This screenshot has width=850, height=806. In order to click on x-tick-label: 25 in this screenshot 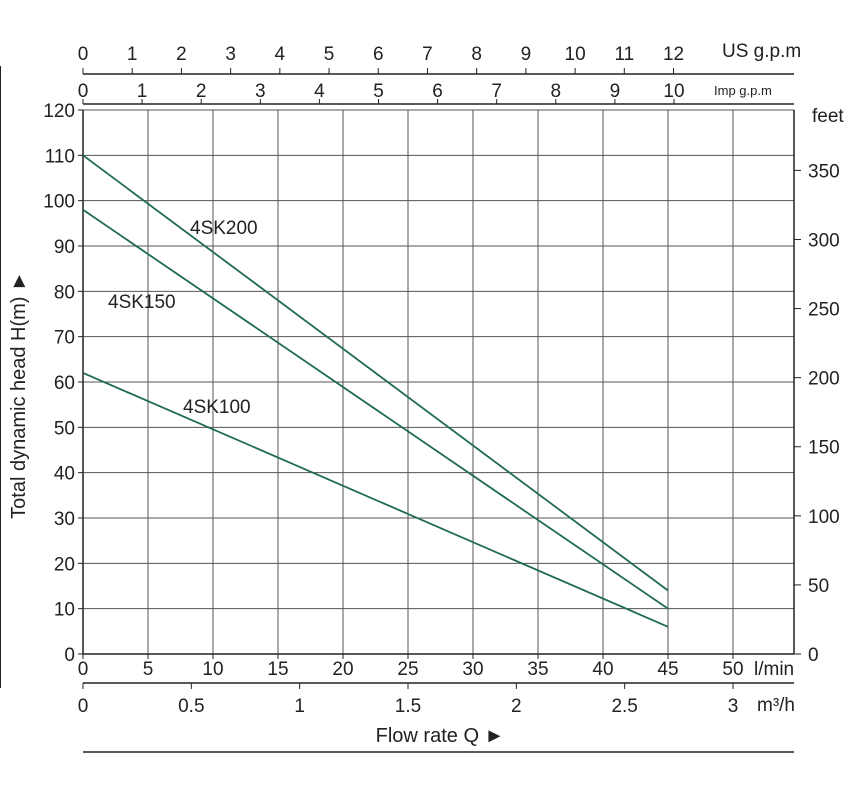, I will do `click(407, 669)`.